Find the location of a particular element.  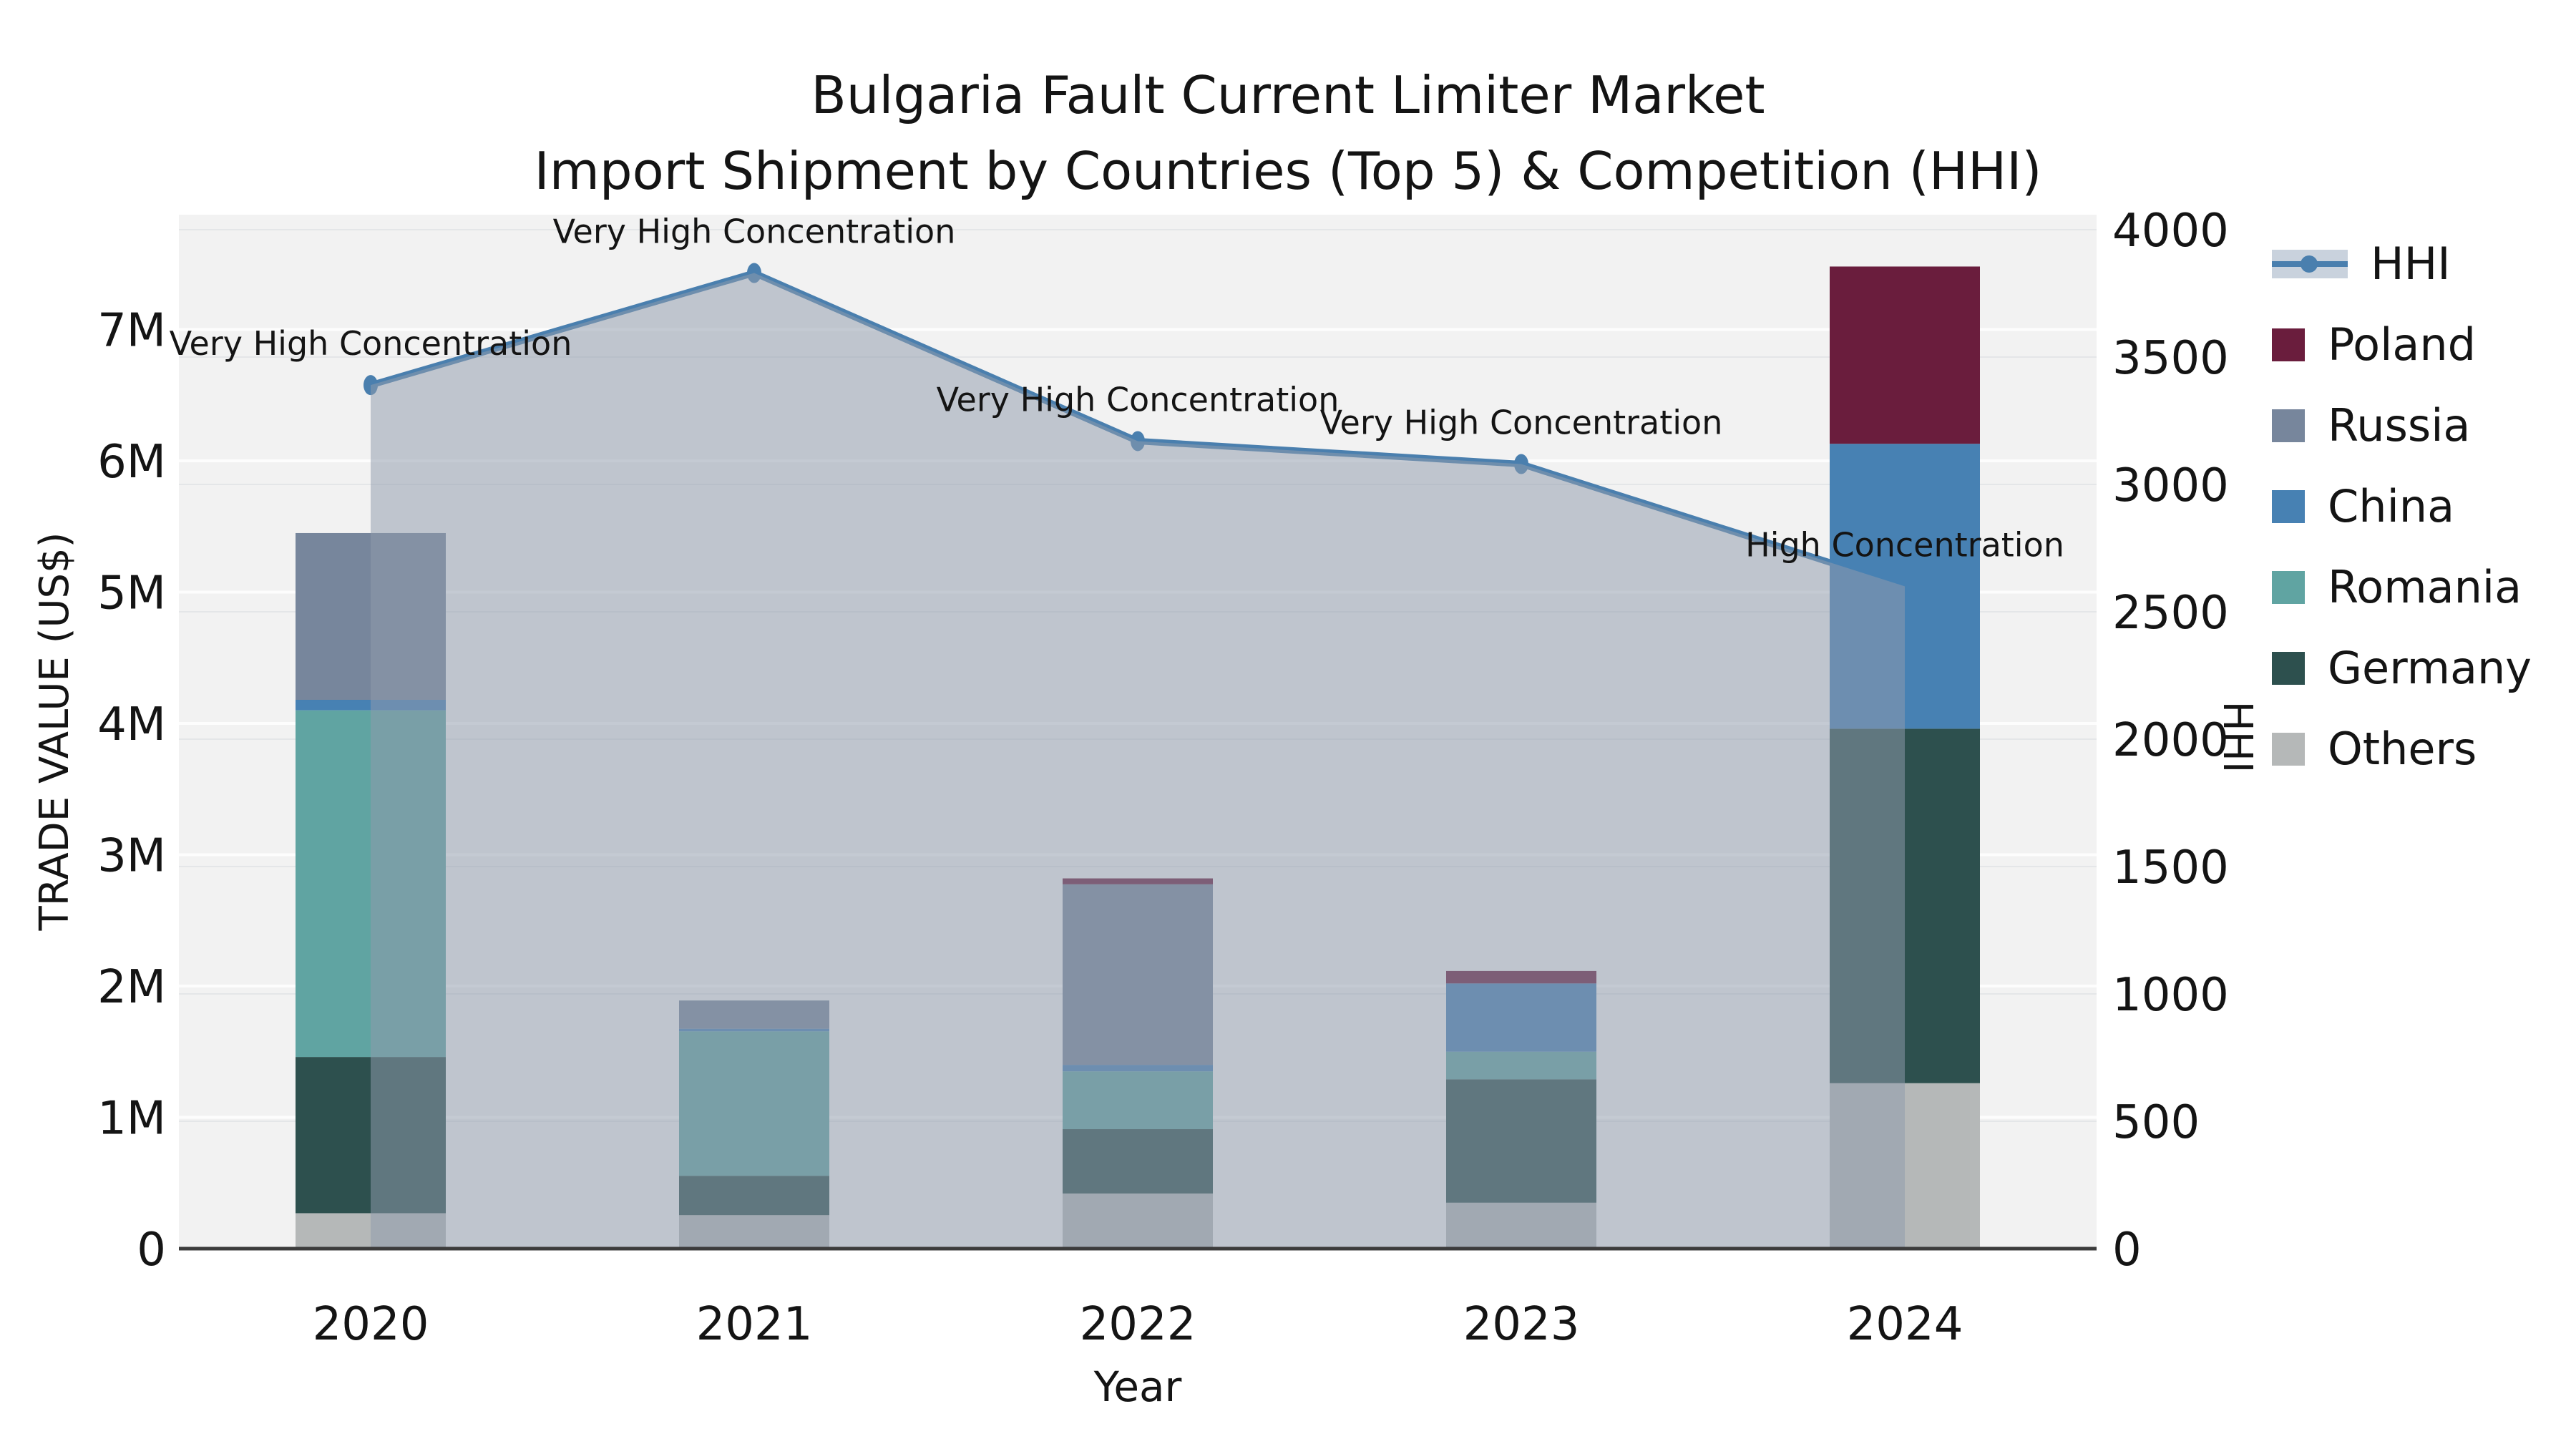

y-left-tick-label: 1M is located at coordinates (131, 1119).